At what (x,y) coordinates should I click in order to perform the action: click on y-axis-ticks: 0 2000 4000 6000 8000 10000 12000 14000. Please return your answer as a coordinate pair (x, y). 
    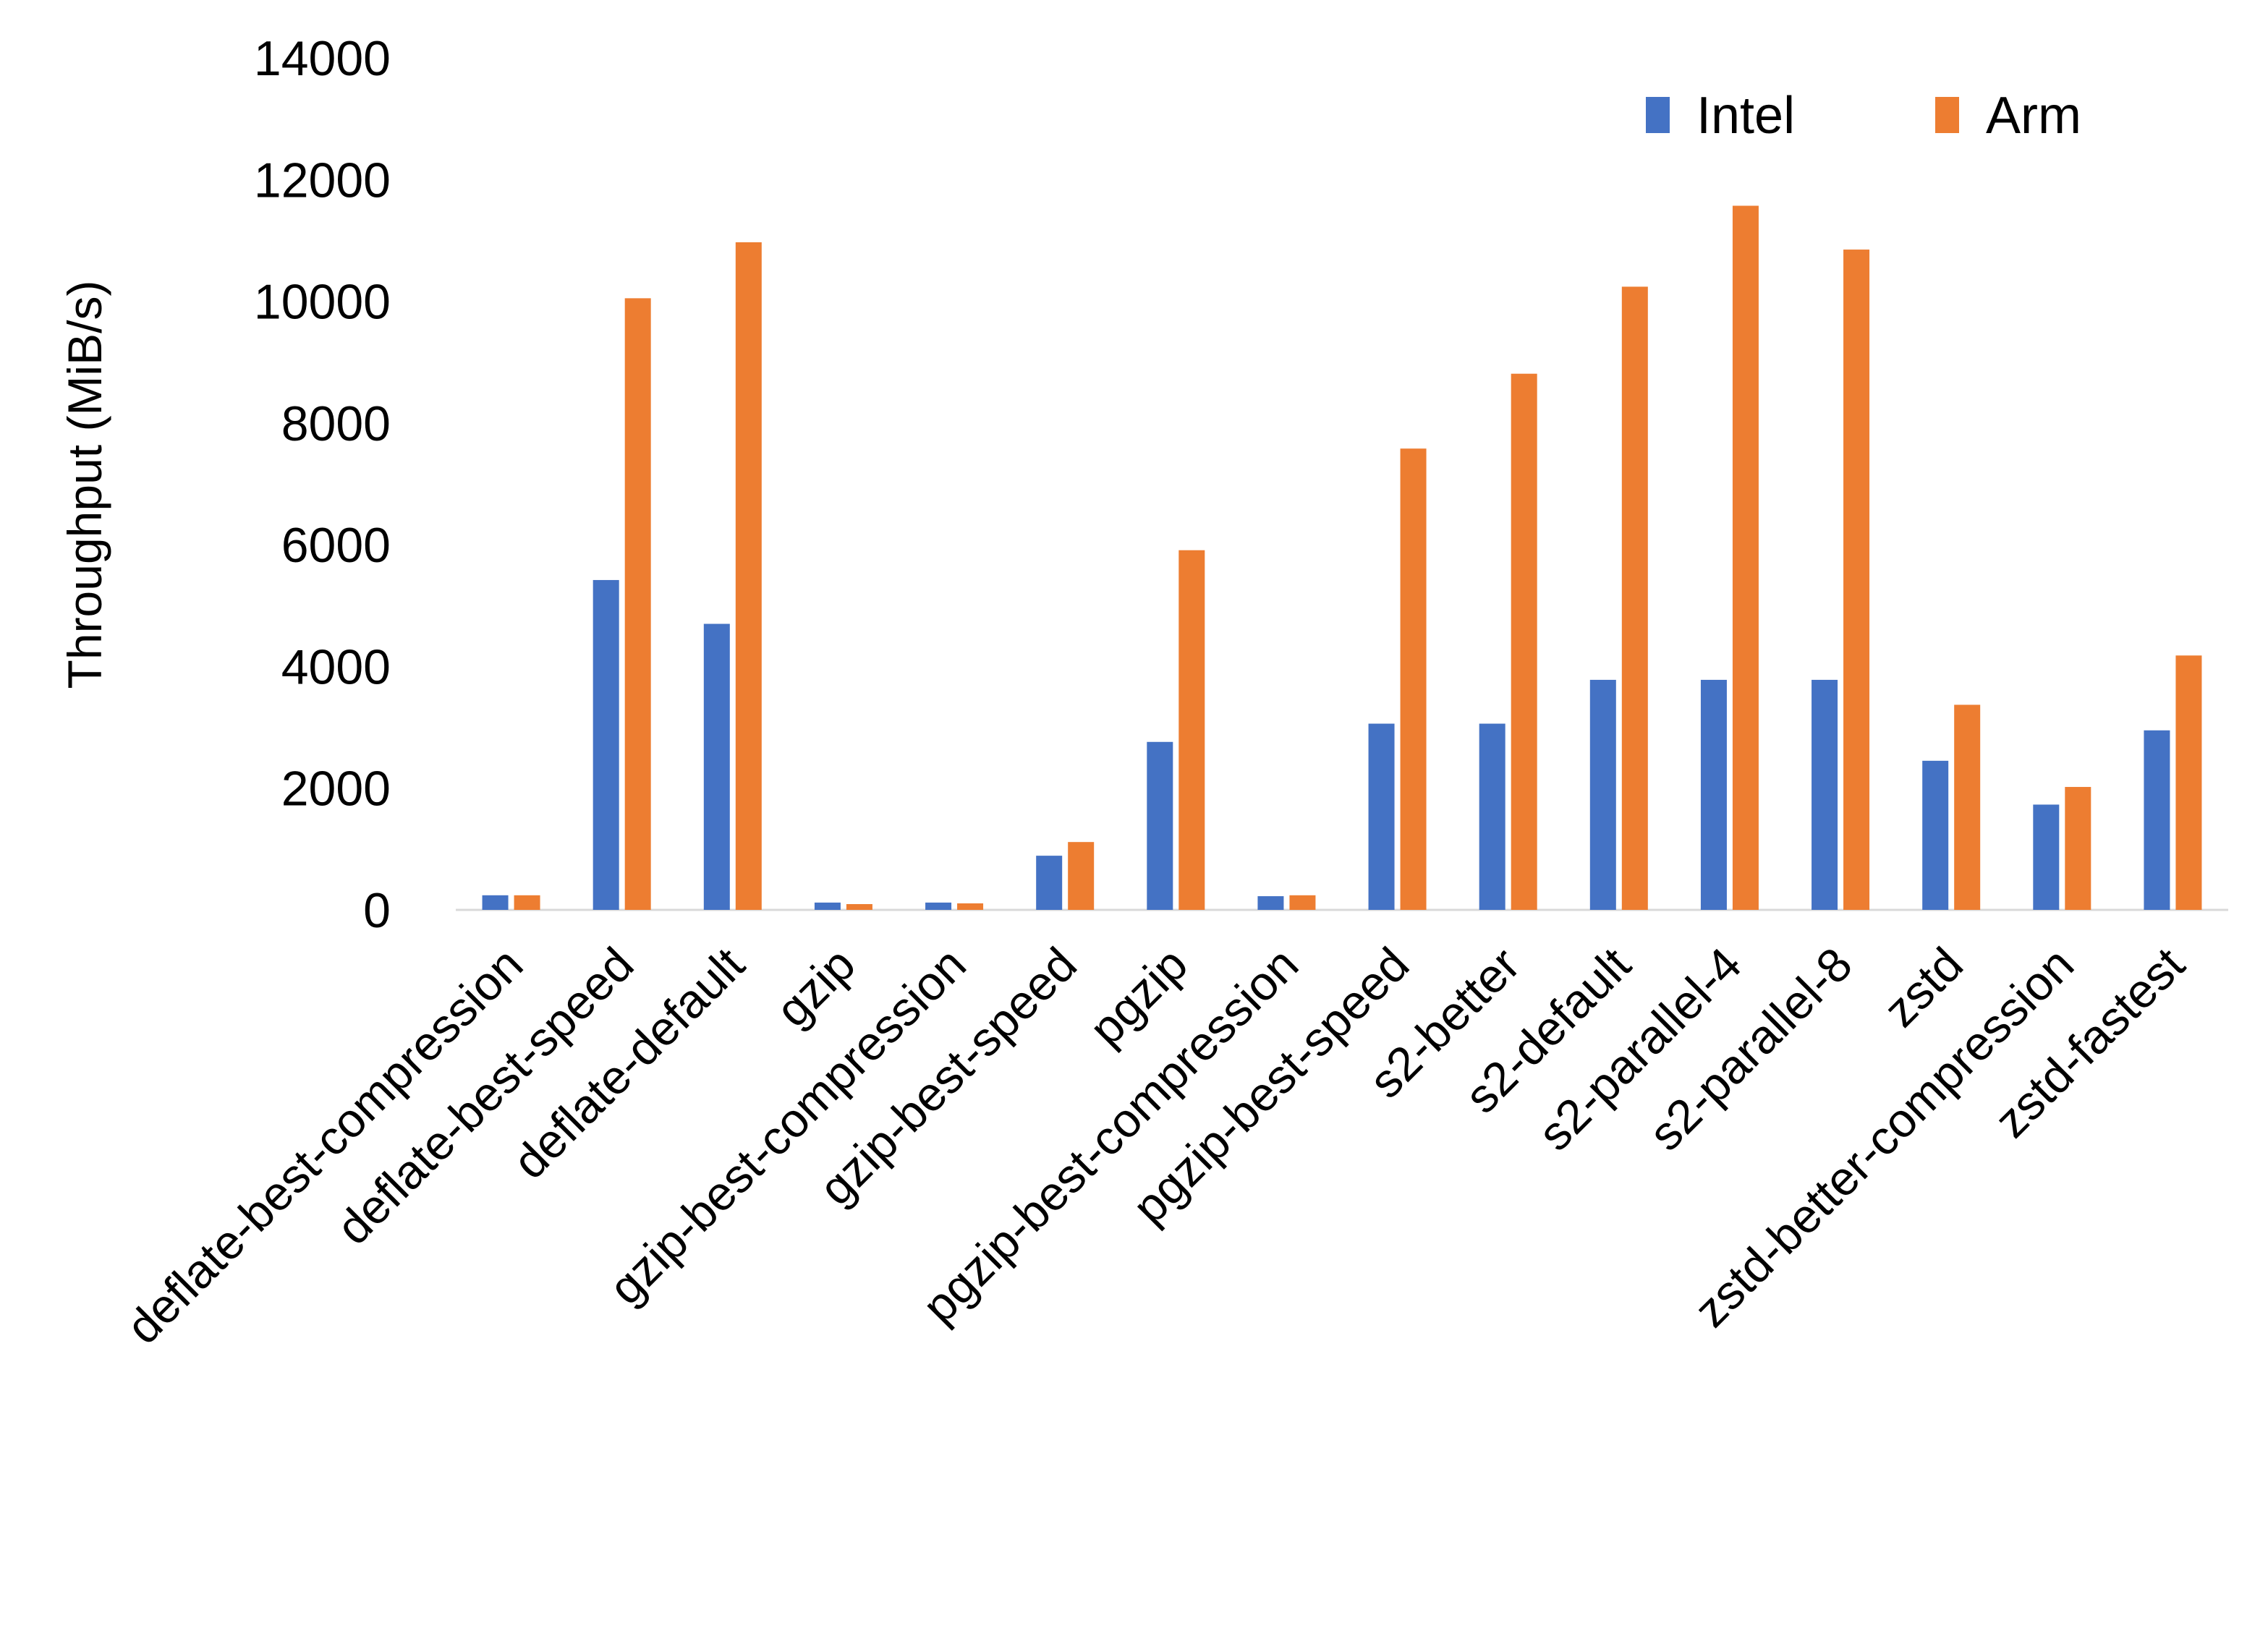
    Looking at the image, I should click on (322, 484).